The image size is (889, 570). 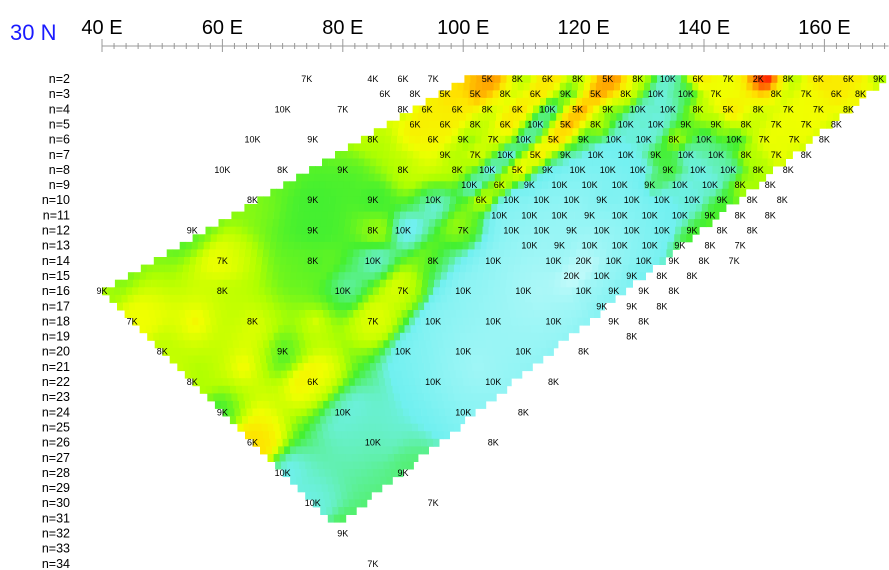 What do you see at coordinates (662, 231) in the screenshot?
I see `cell-value-label: 10K` at bounding box center [662, 231].